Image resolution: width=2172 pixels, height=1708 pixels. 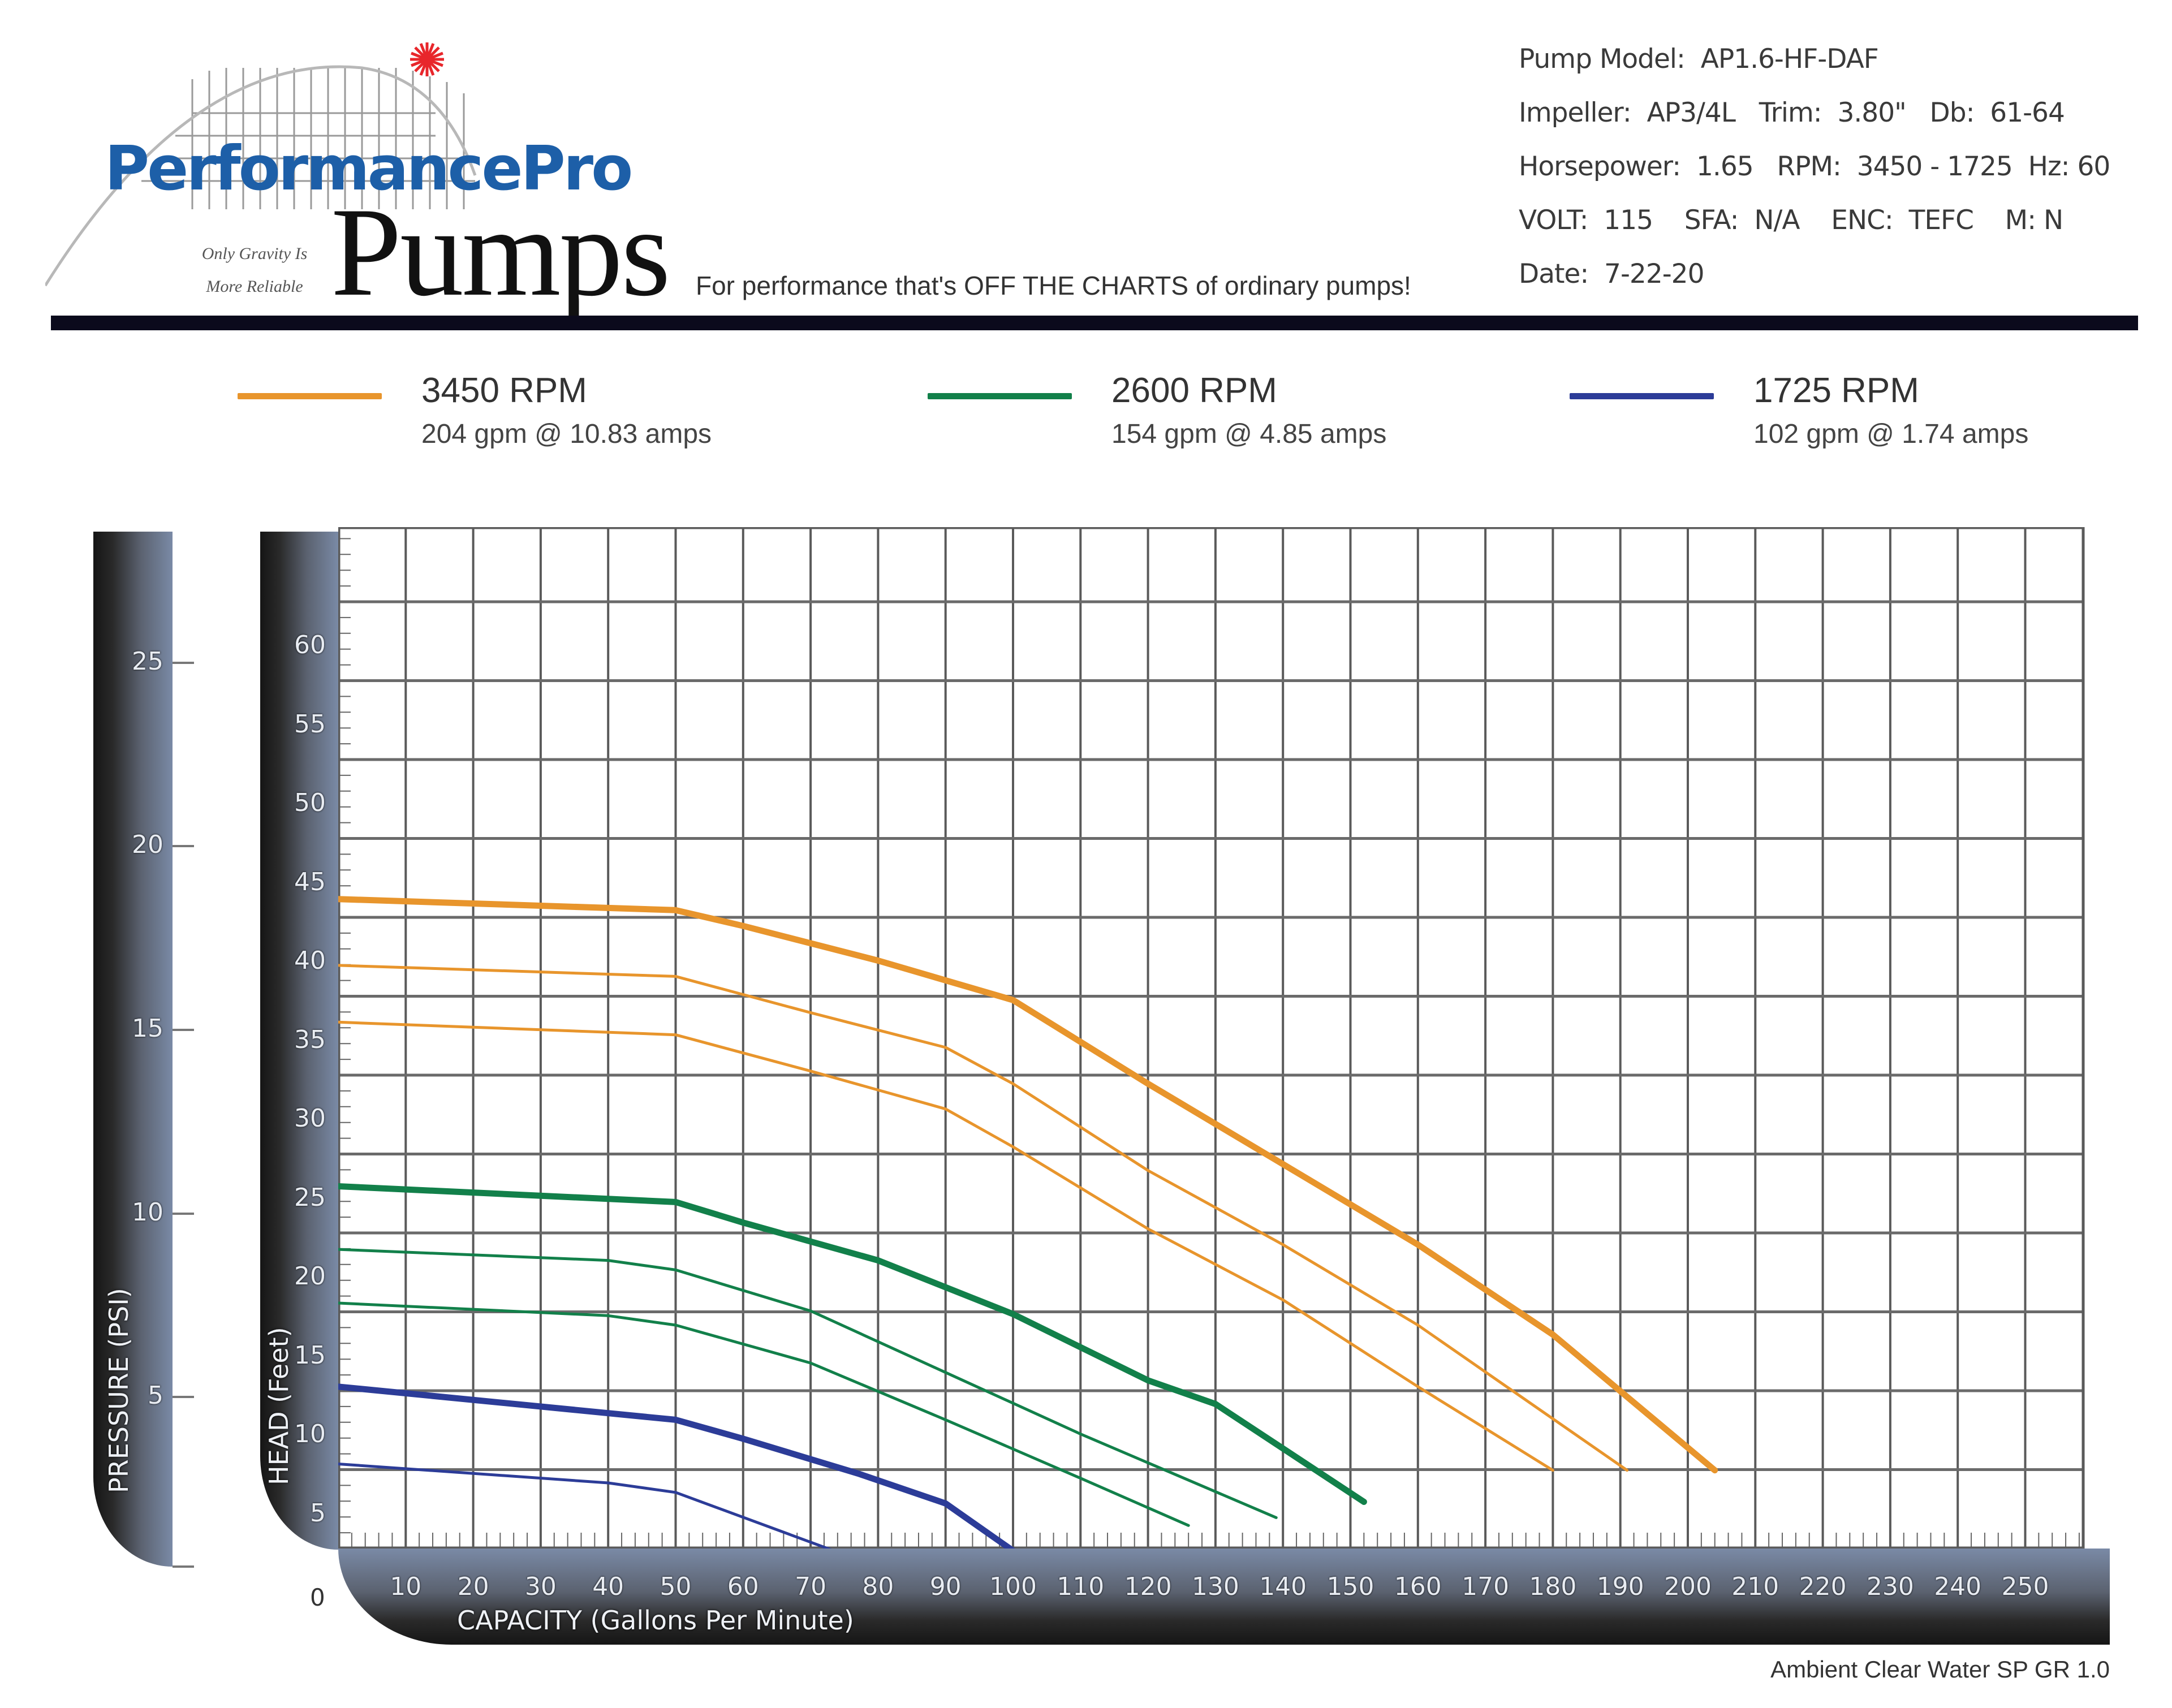 I want to click on legend-swatch-blue, so click(x=1642, y=396).